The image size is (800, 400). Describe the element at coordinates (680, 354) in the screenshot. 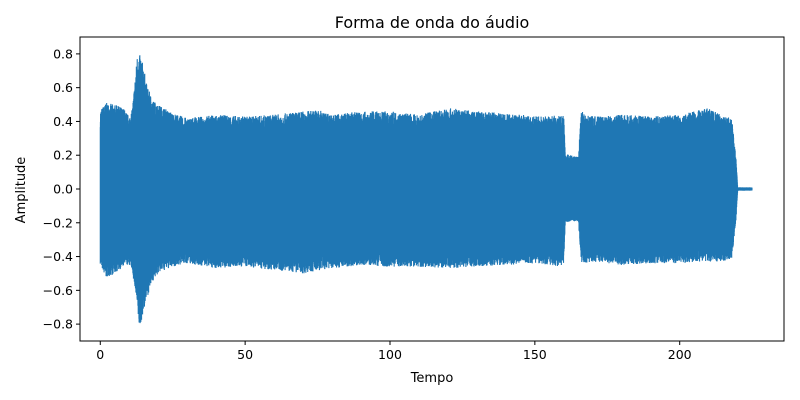

I see `x-tick-label: 200` at that location.